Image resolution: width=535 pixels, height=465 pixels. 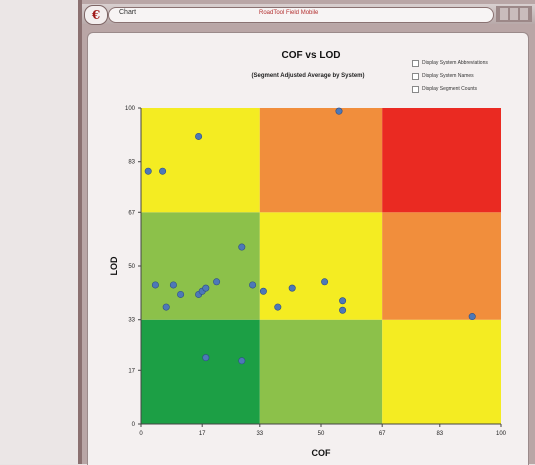 I want to click on y-tick-label: 67, so click(x=131, y=213).